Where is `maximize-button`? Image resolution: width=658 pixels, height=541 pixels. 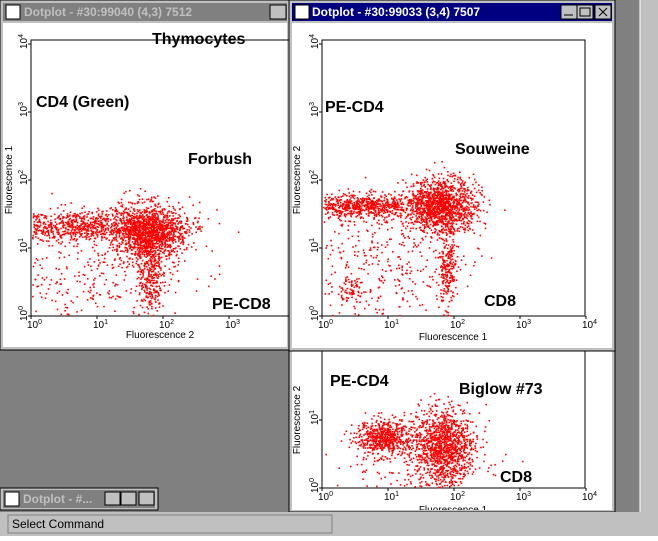 maximize-button is located at coordinates (585, 12).